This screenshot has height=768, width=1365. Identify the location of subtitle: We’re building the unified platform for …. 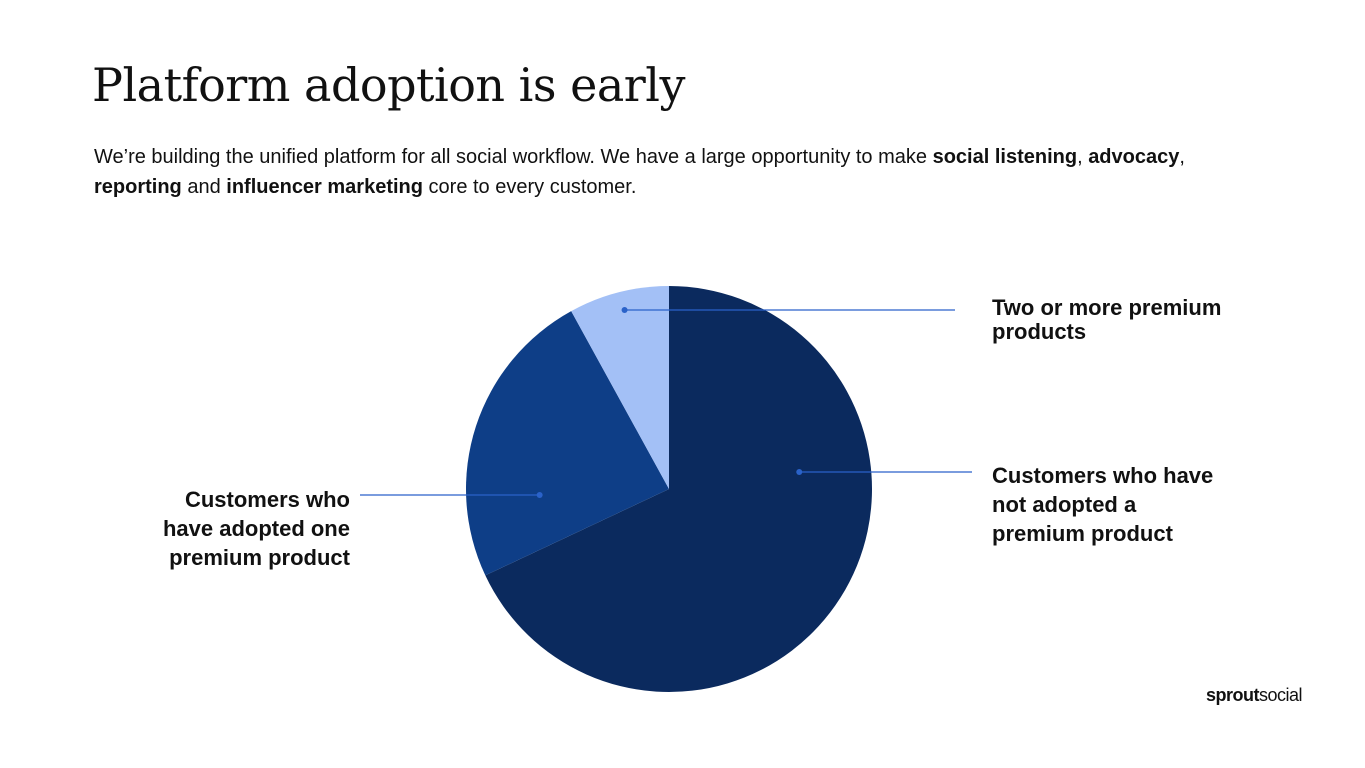
(659, 172).